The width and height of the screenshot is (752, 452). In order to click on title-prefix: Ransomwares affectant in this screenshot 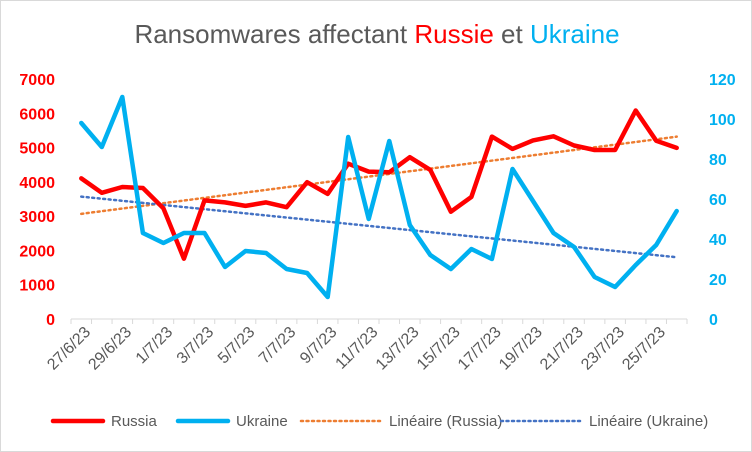, I will do `click(274, 34)`.